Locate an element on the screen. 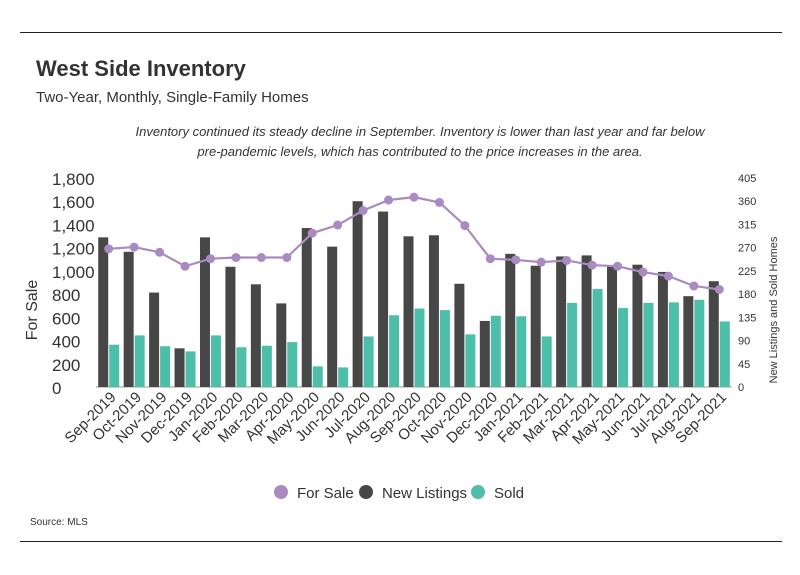 The width and height of the screenshot is (800, 575). y-tick-label: 600 is located at coordinates (66, 318).